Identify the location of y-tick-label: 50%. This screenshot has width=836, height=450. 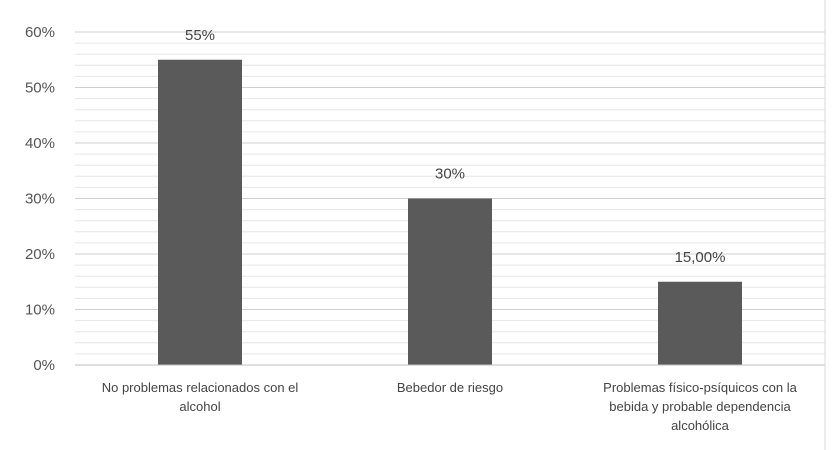
(40, 88).